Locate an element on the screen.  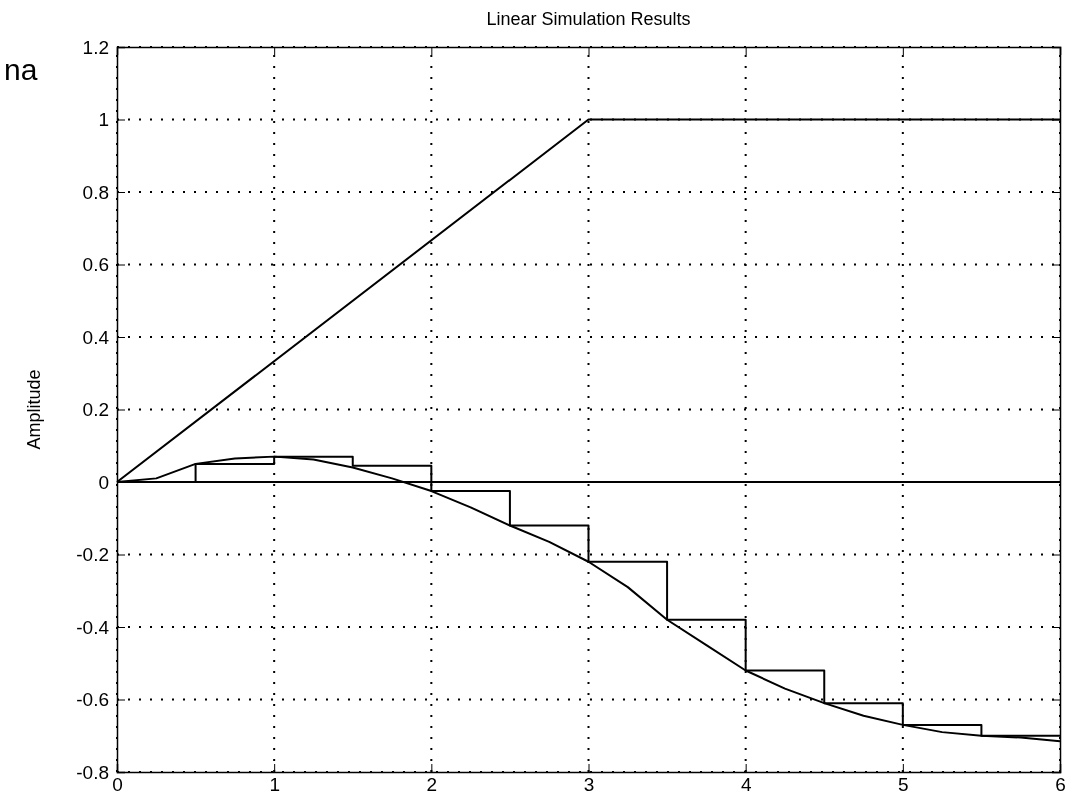
y-tick-label: 1 is located at coordinates (103, 120).